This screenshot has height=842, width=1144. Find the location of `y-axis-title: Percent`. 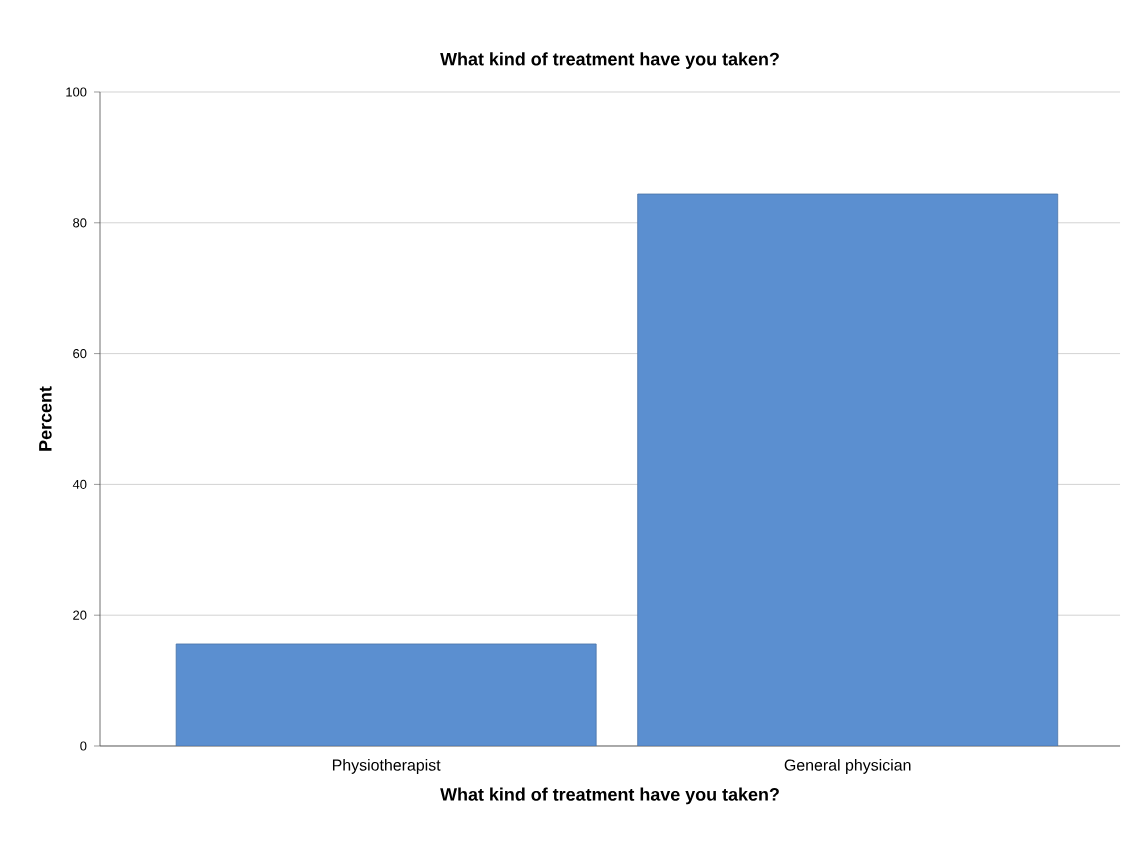

y-axis-title: Percent is located at coordinates (45, 418).